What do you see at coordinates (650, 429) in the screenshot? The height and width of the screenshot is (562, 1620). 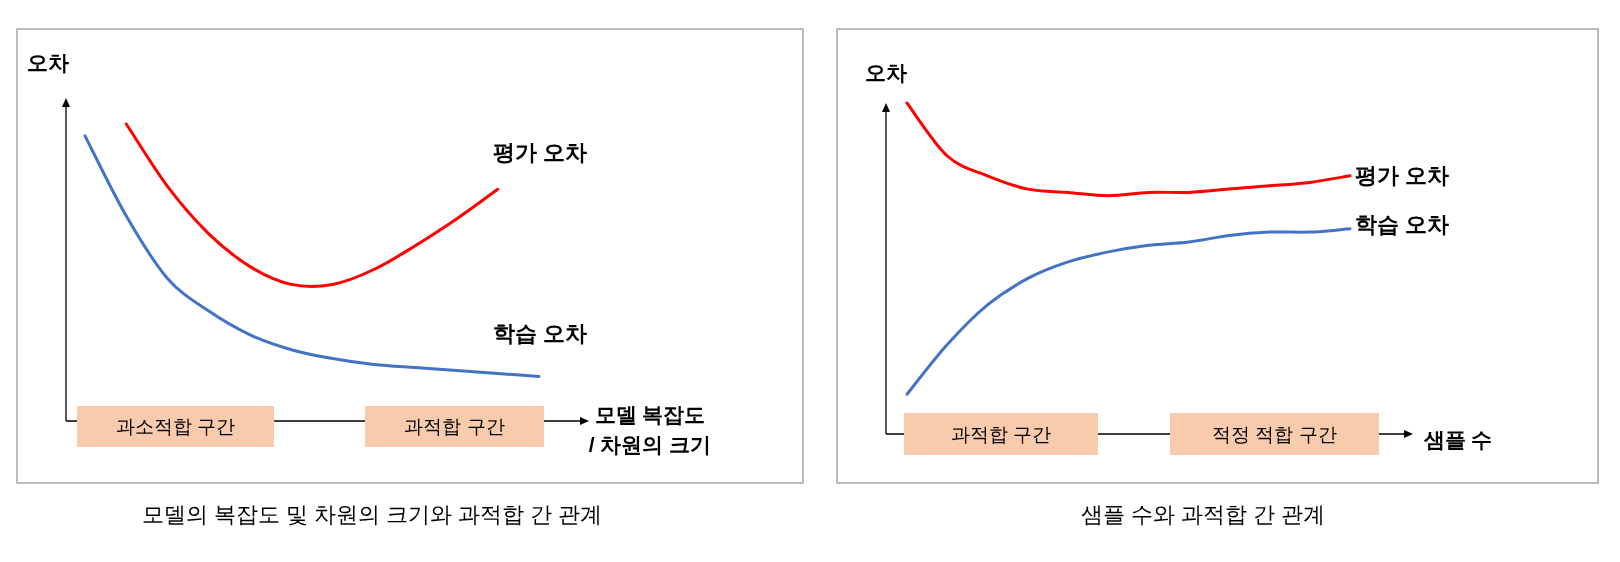 I see `x-axis-title: 모델 복잡도 / 차원의 크기` at bounding box center [650, 429].